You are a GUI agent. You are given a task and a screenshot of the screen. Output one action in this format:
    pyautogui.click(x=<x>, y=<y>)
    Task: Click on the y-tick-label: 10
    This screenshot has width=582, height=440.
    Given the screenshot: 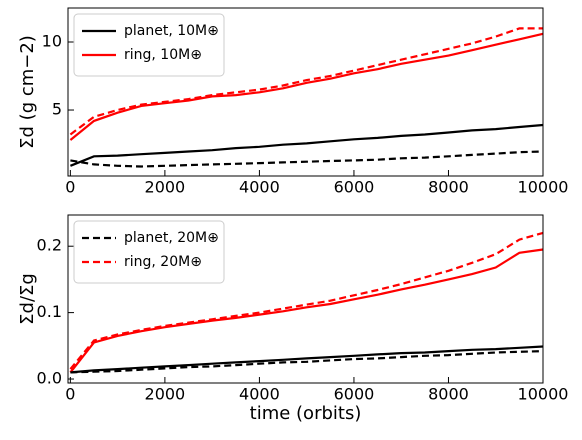 What is the action you would take?
    pyautogui.click(x=52, y=41)
    